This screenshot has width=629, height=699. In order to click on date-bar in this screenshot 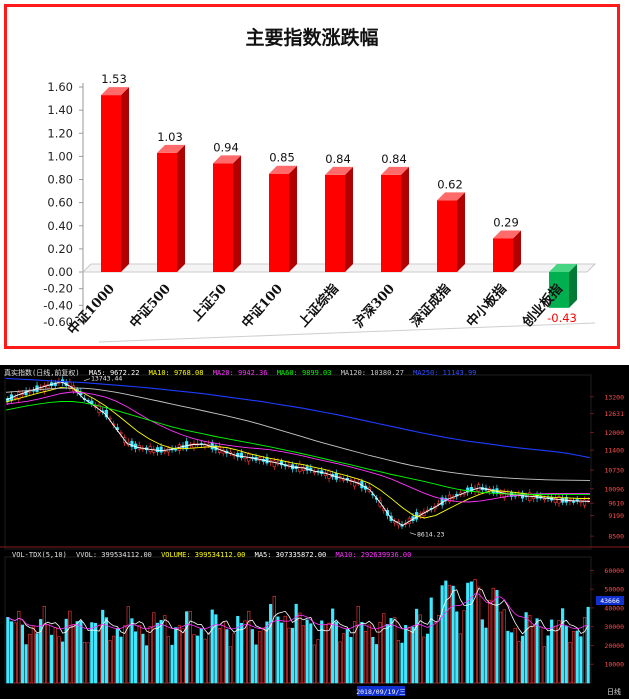, I will do `click(314, 692)`.